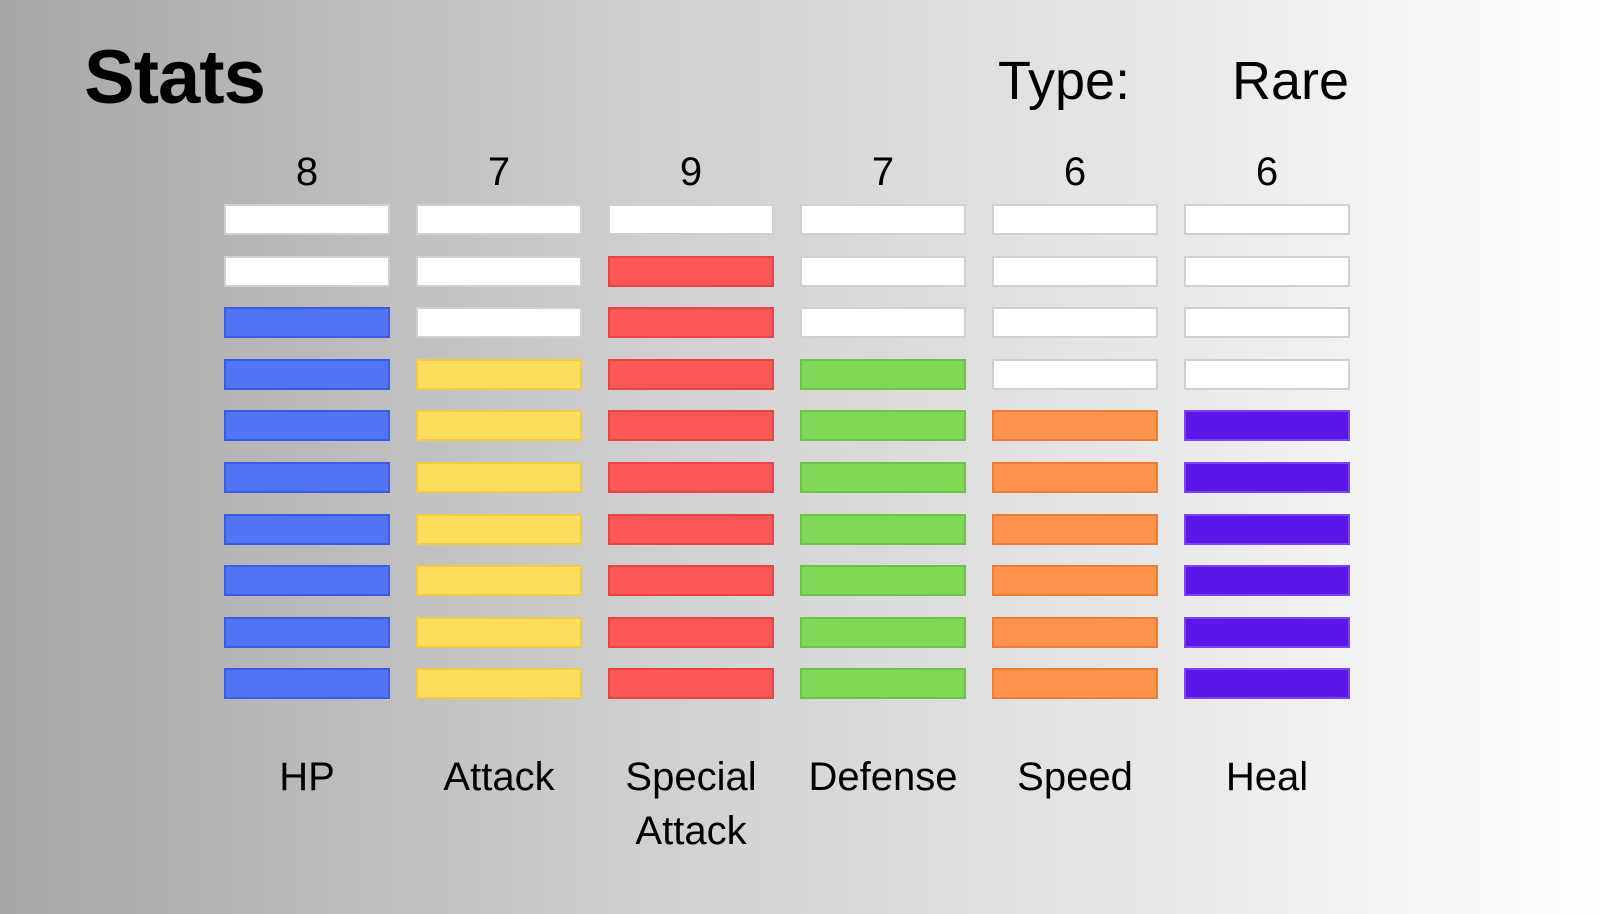 This screenshot has width=1600, height=914. What do you see at coordinates (1291, 81) in the screenshot?
I see `type-value: Rare` at bounding box center [1291, 81].